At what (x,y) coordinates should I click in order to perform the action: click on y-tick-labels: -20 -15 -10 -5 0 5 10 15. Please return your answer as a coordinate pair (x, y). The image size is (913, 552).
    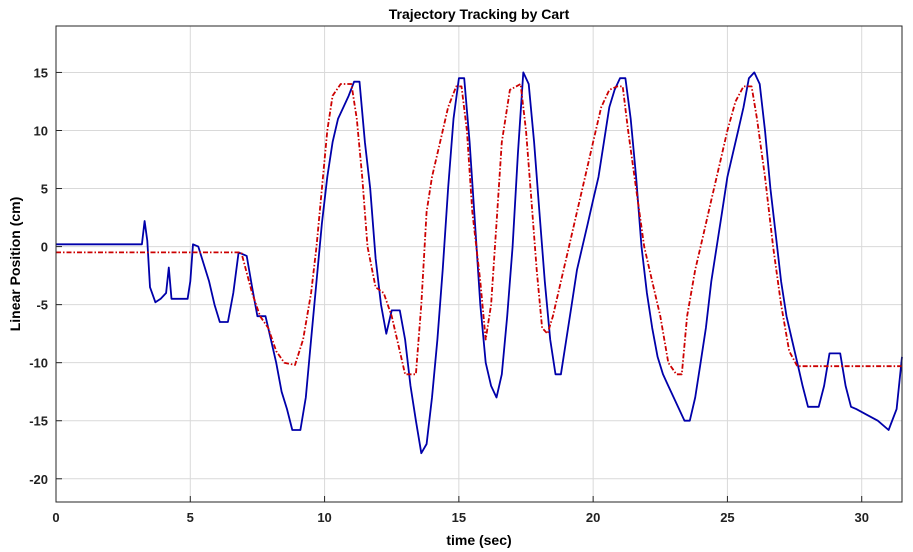
    Looking at the image, I should click on (45, 276).